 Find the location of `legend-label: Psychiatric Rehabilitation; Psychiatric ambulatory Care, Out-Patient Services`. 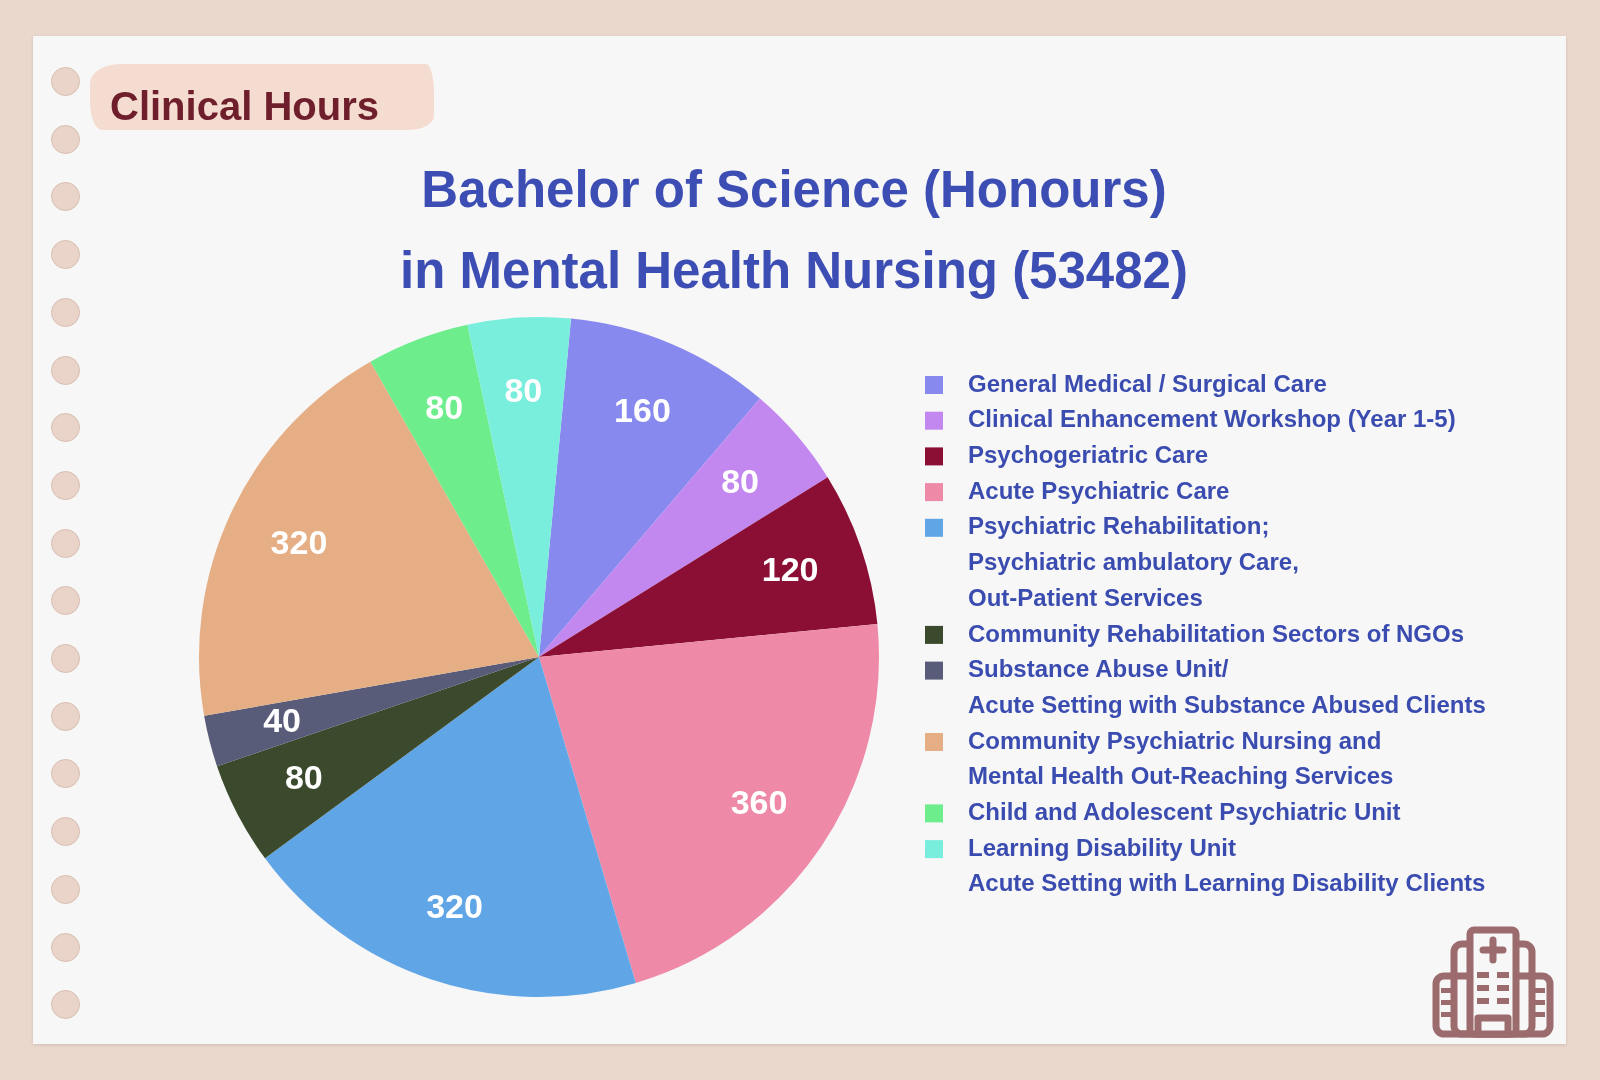

legend-label: Psychiatric Rehabilitation; Psychiatric ambulatory Care, Out-Patient Services is located at coordinates (1133, 561).